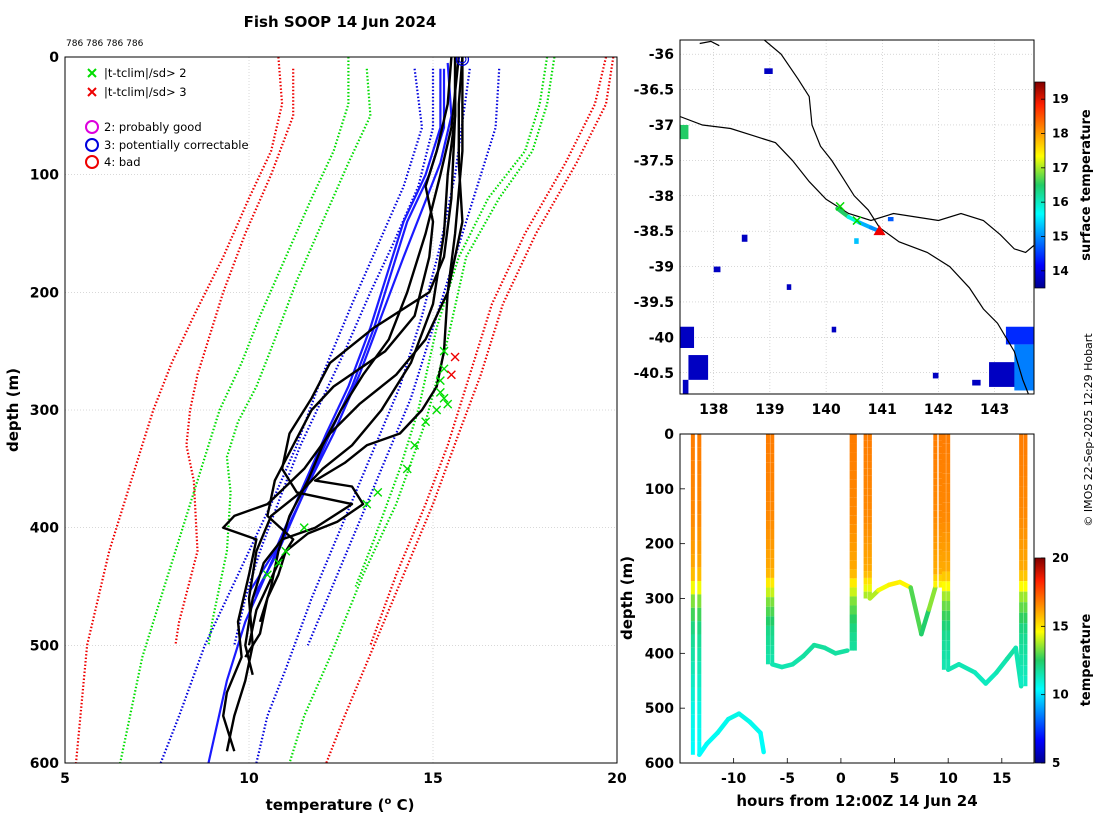 This screenshot has width=1100, height=824. Describe the element at coordinates (659, 600) in the screenshot. I see `section-ytick-label: 300` at that location.